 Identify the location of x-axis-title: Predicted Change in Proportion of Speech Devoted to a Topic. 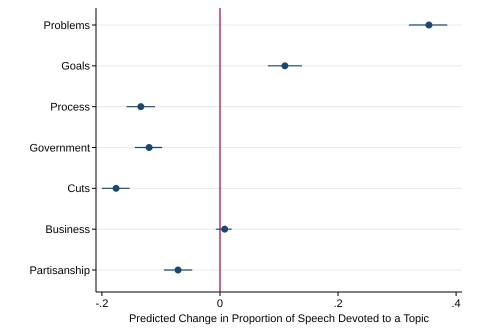
(279, 319).